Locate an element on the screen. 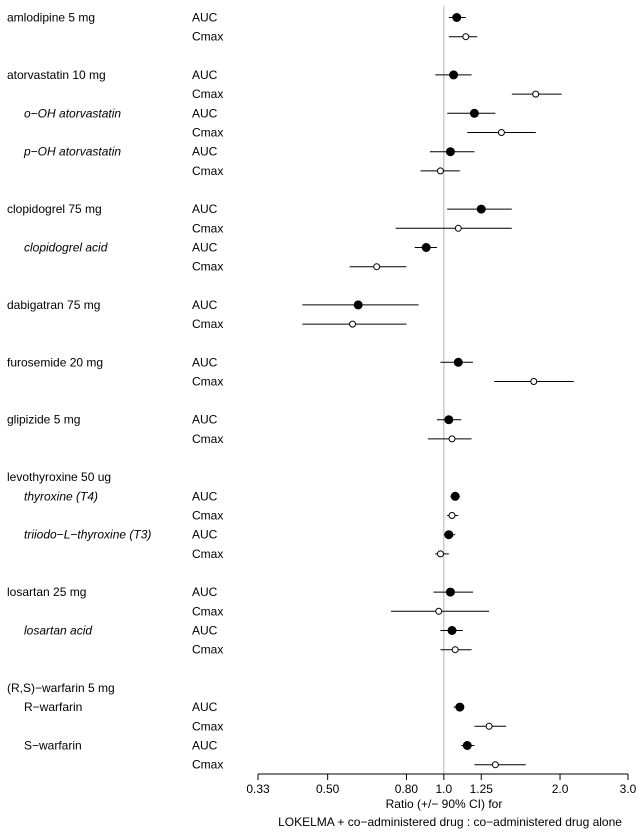 The height and width of the screenshot is (834, 640). row-label: thyroxine (T4) is located at coordinates (61, 496).